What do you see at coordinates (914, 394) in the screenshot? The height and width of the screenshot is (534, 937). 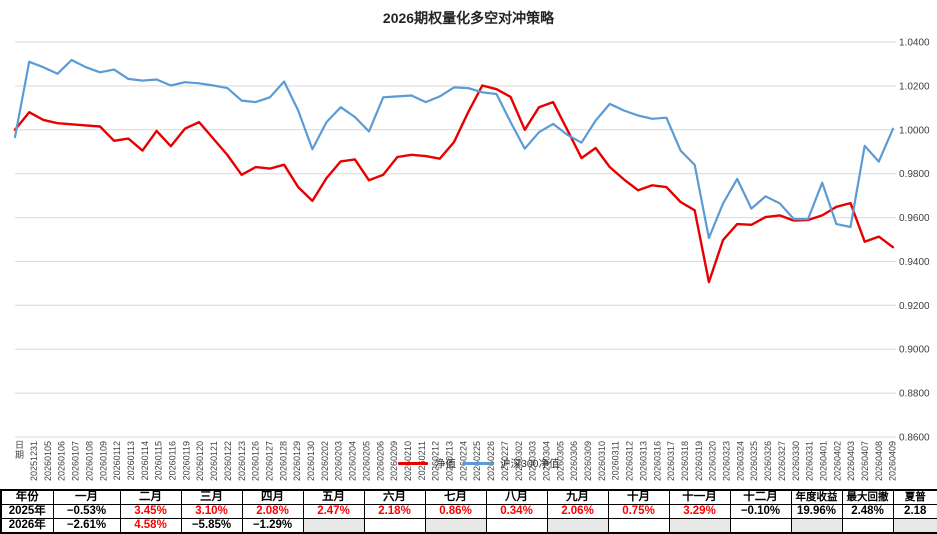 I see `y-axis-tick-label: 0.8800` at bounding box center [914, 394].